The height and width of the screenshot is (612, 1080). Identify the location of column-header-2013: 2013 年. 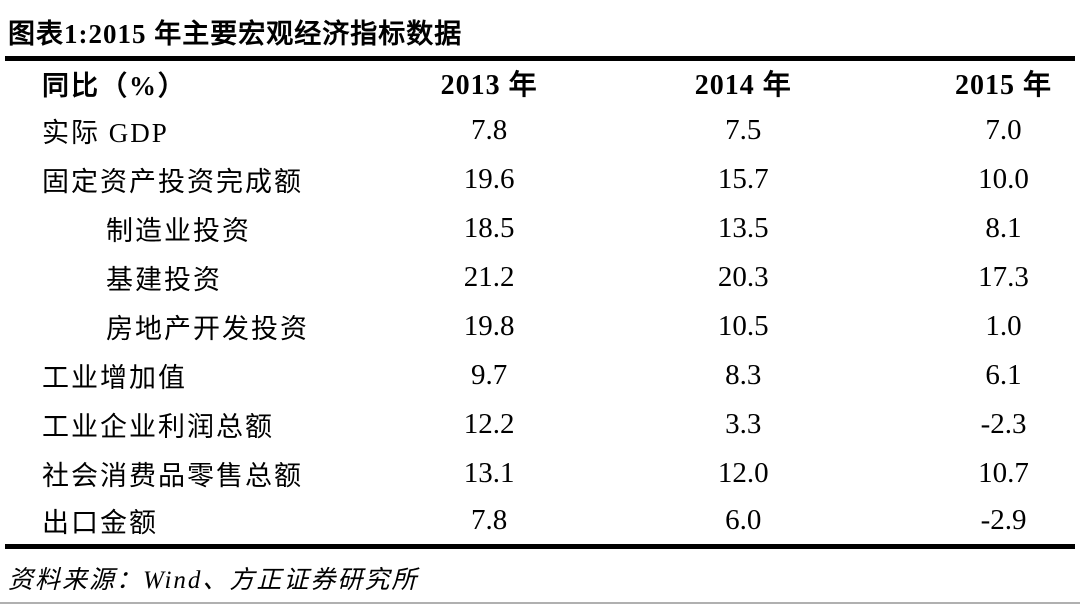
(489, 86).